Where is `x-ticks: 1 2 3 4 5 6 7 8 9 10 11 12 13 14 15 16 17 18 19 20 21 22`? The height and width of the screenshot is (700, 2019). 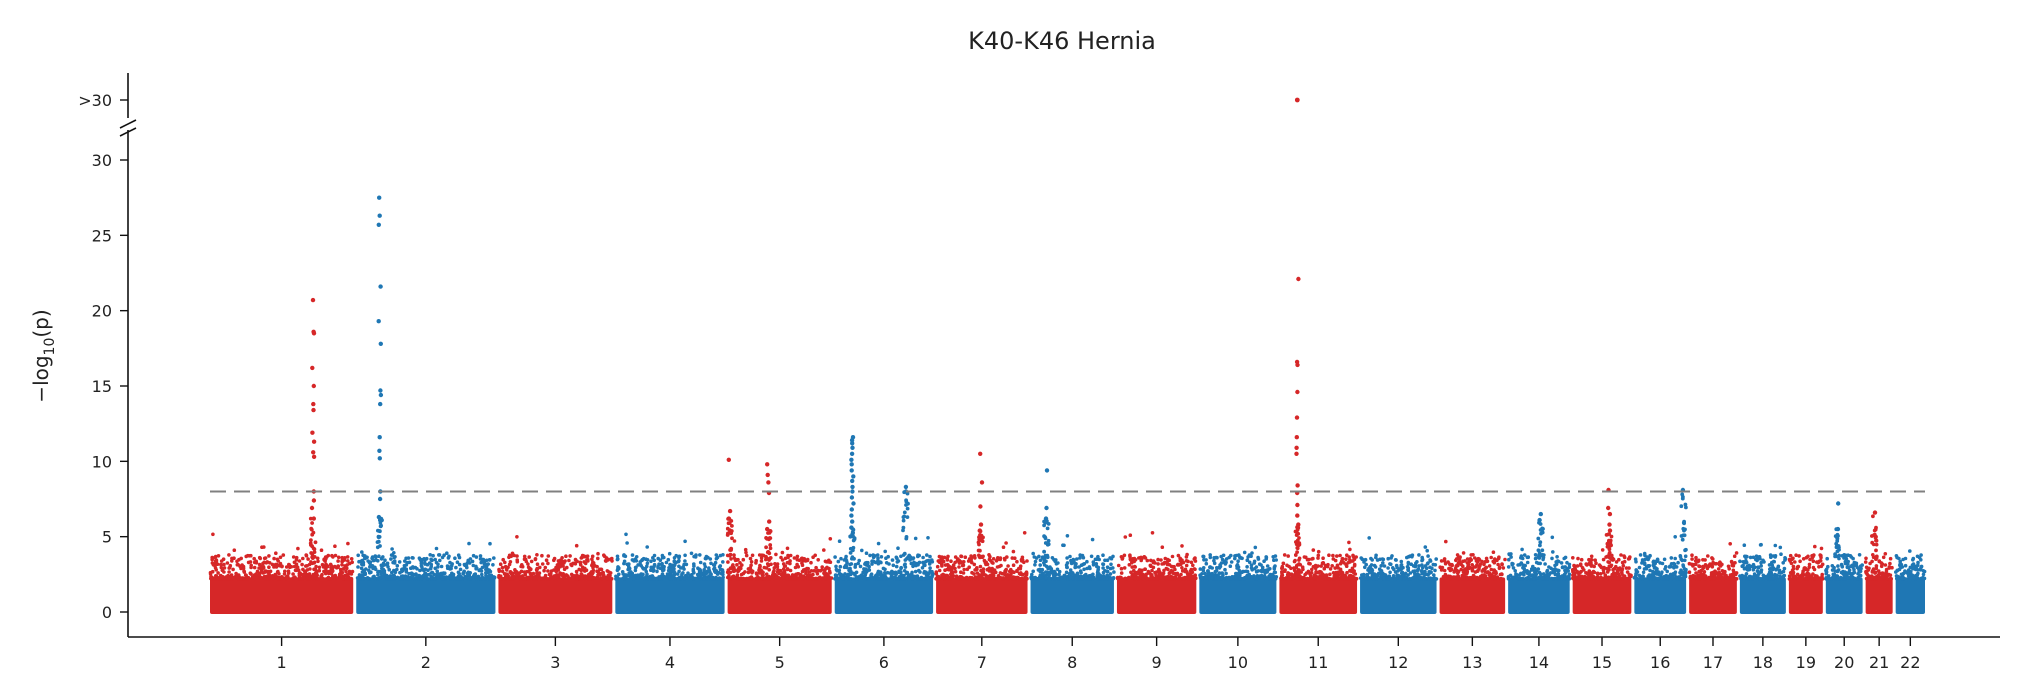 x-ticks: 1 2 3 4 5 6 7 8 9 10 11 12 13 14 15 16 17 18 19 20 21 22 is located at coordinates (1099, 654).